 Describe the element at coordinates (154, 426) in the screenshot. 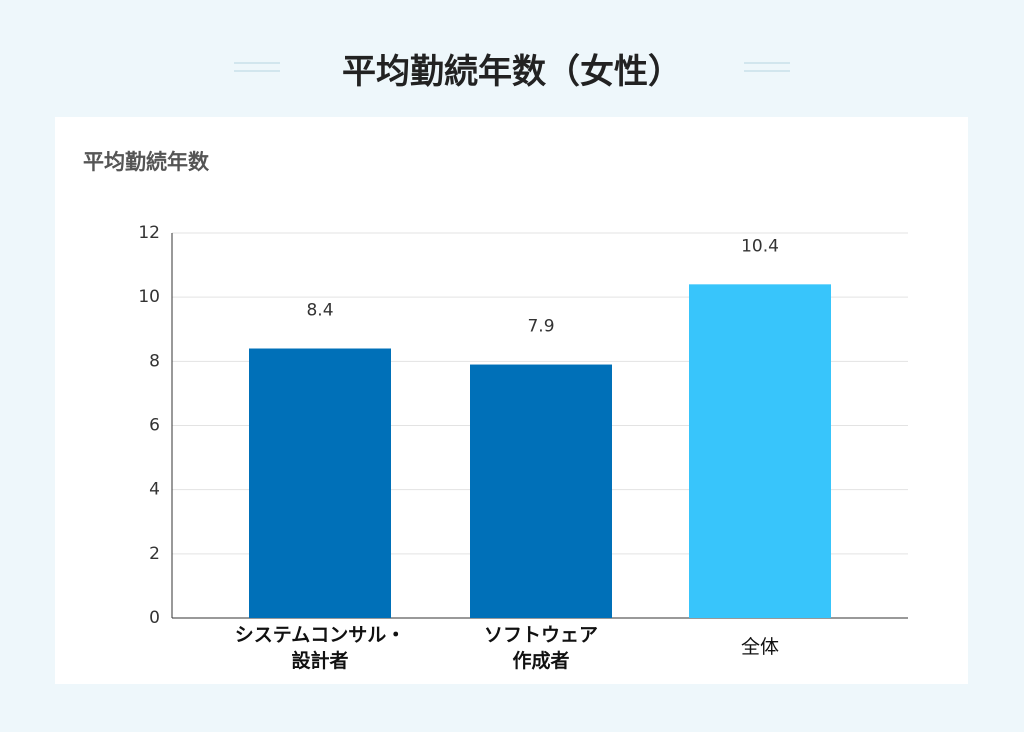

I see `y-tick-label: 6` at that location.